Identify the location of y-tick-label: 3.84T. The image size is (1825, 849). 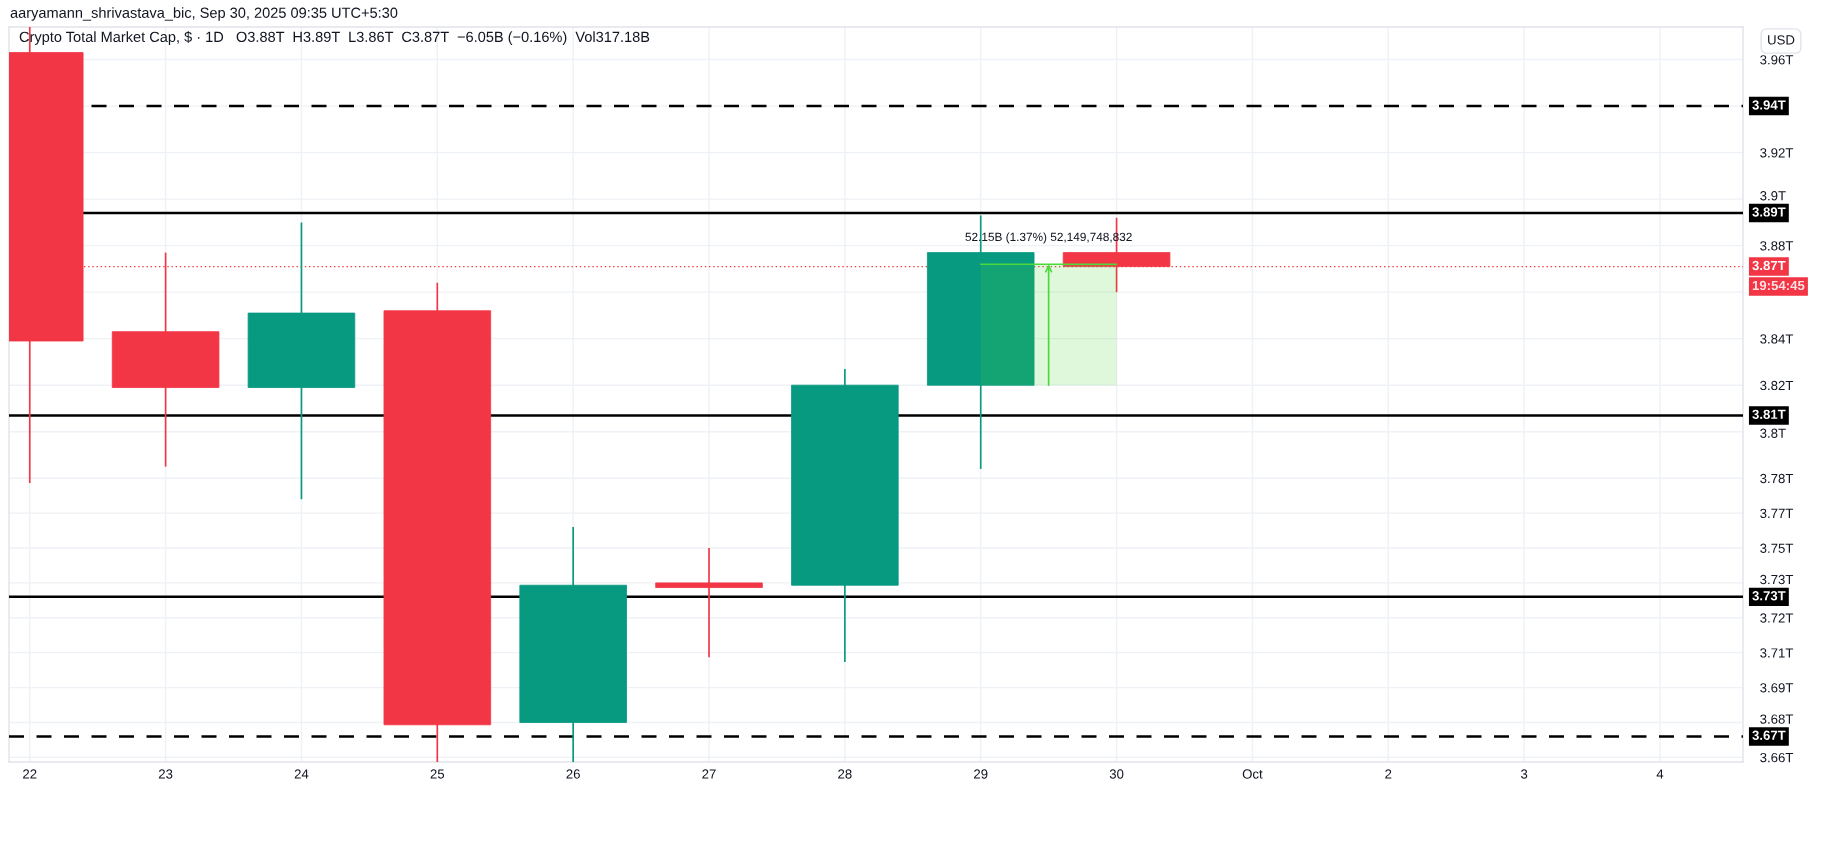
(1777, 339).